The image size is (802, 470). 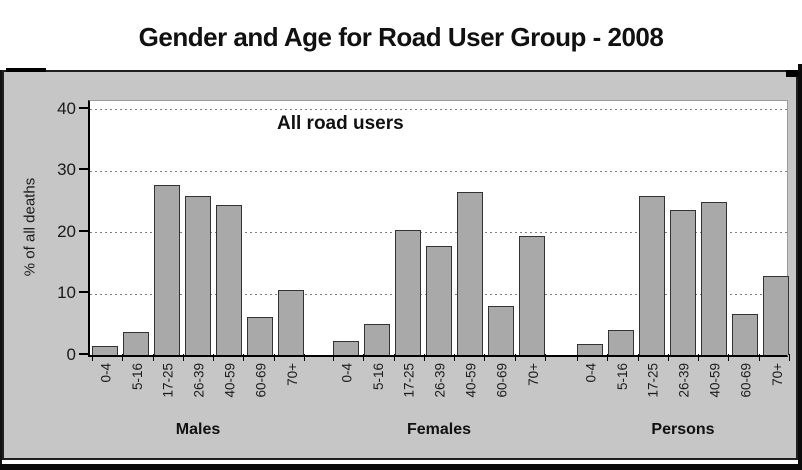 I want to click on group-label-persons: Persons, so click(x=683, y=429).